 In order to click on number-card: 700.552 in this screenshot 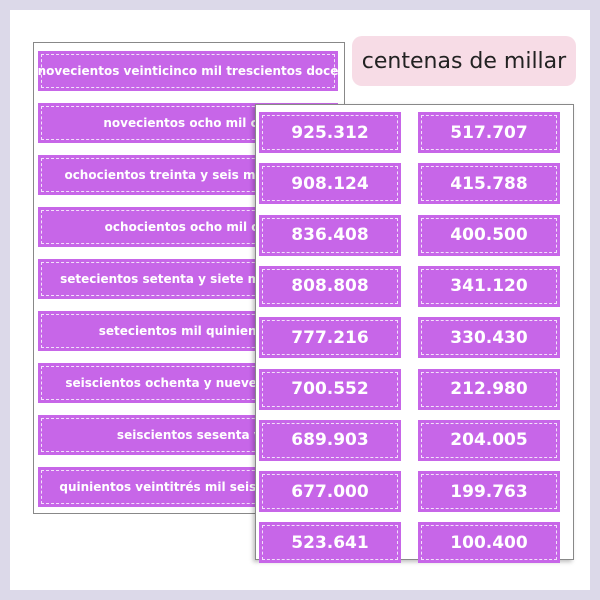, I will do `click(330, 389)`.